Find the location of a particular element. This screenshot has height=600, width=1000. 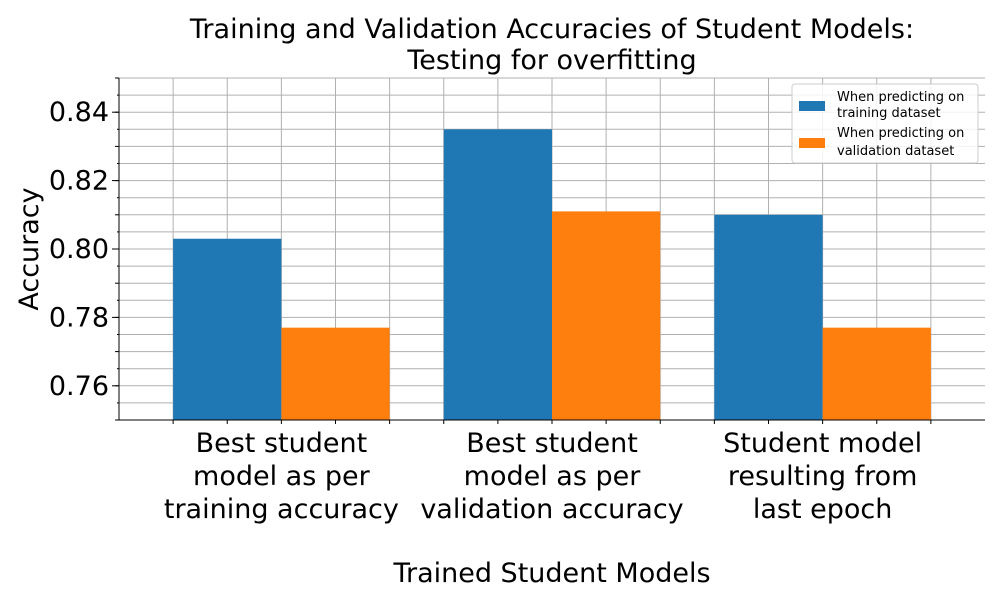

x-category-label-0-line-2: training accuracy is located at coordinates (281, 509).